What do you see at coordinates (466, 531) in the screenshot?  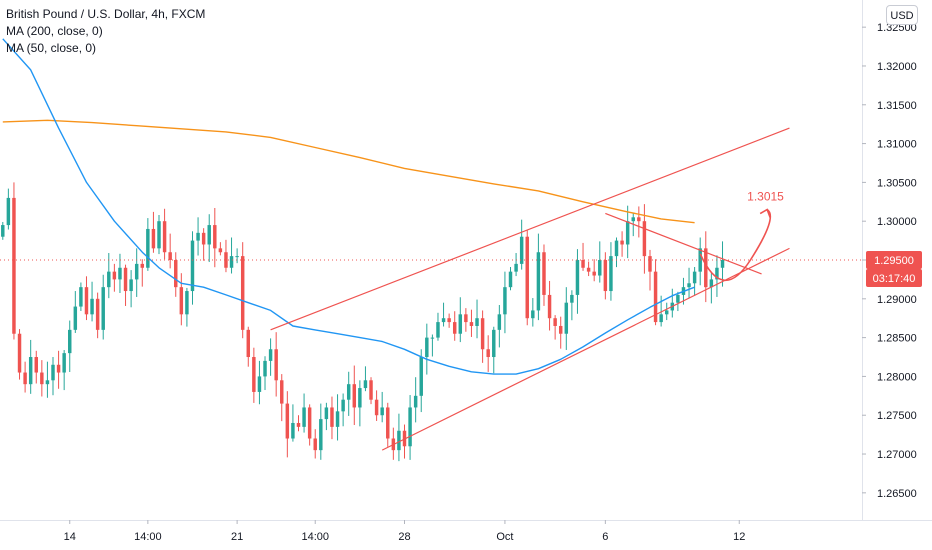 I see `time-axis: 14 14:00 21 14:00 28 Oct 6 12` at bounding box center [466, 531].